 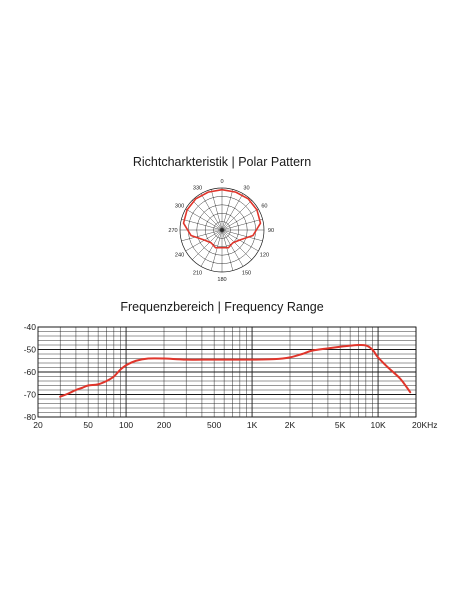 What do you see at coordinates (38, 425) in the screenshot?
I see `x-tick-label: 20` at bounding box center [38, 425].